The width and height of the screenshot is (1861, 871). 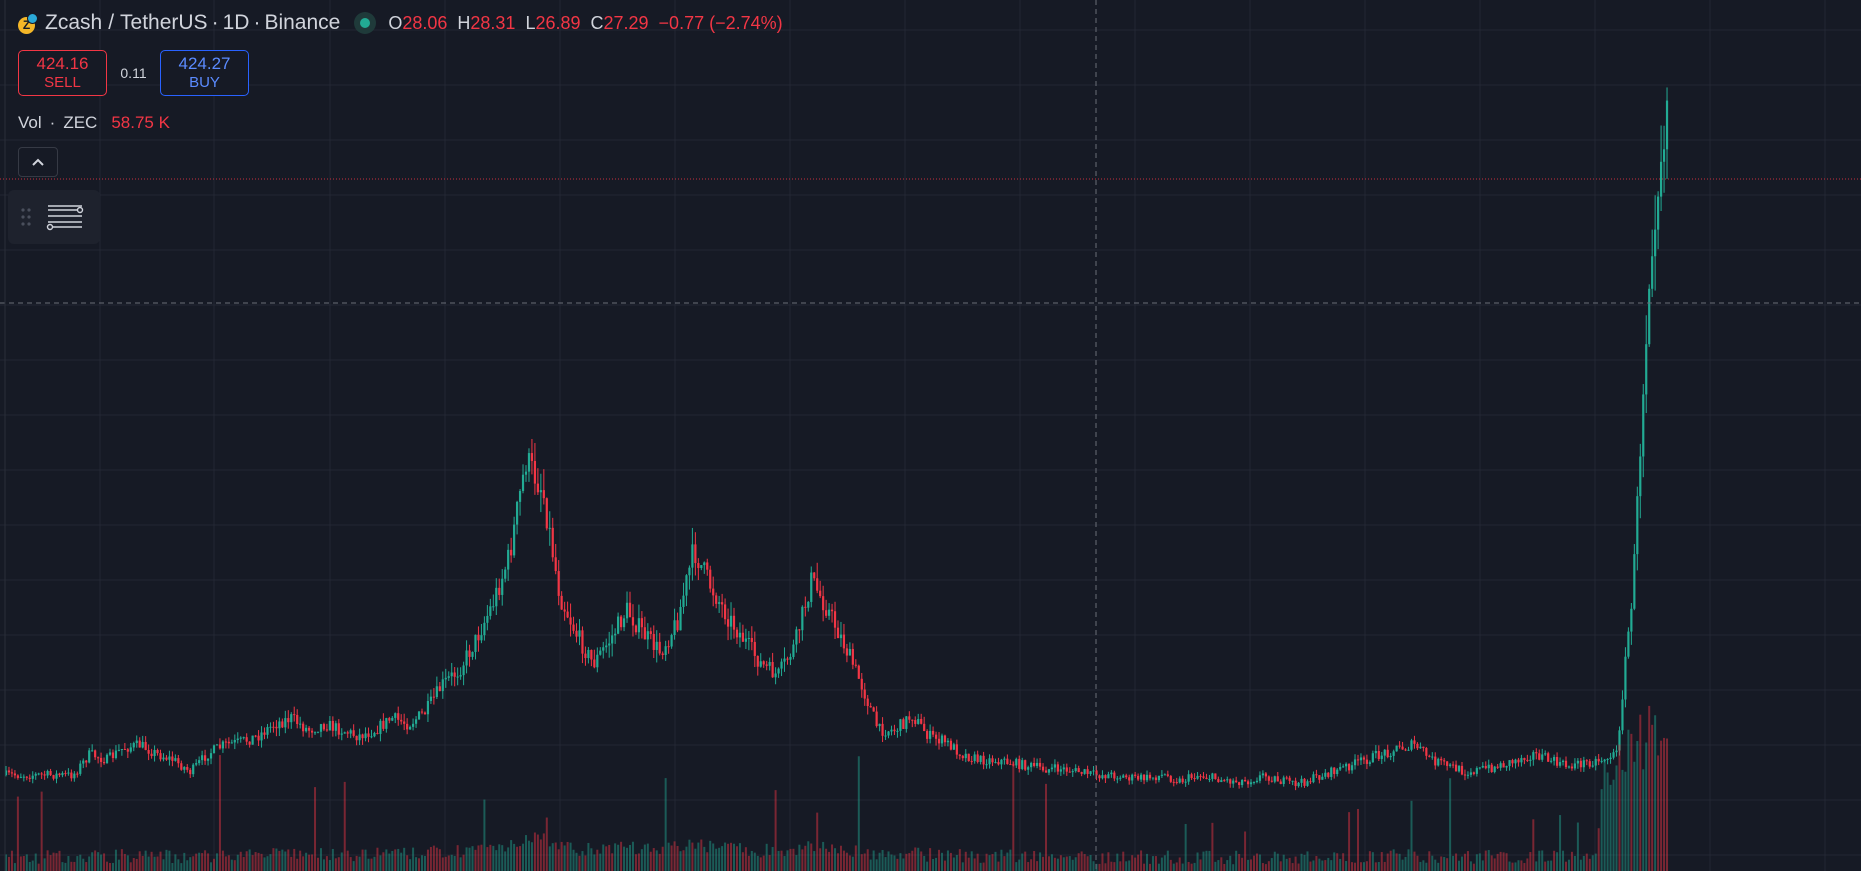 I want to click on buy-button: 424.27 BUY, so click(x=204, y=73).